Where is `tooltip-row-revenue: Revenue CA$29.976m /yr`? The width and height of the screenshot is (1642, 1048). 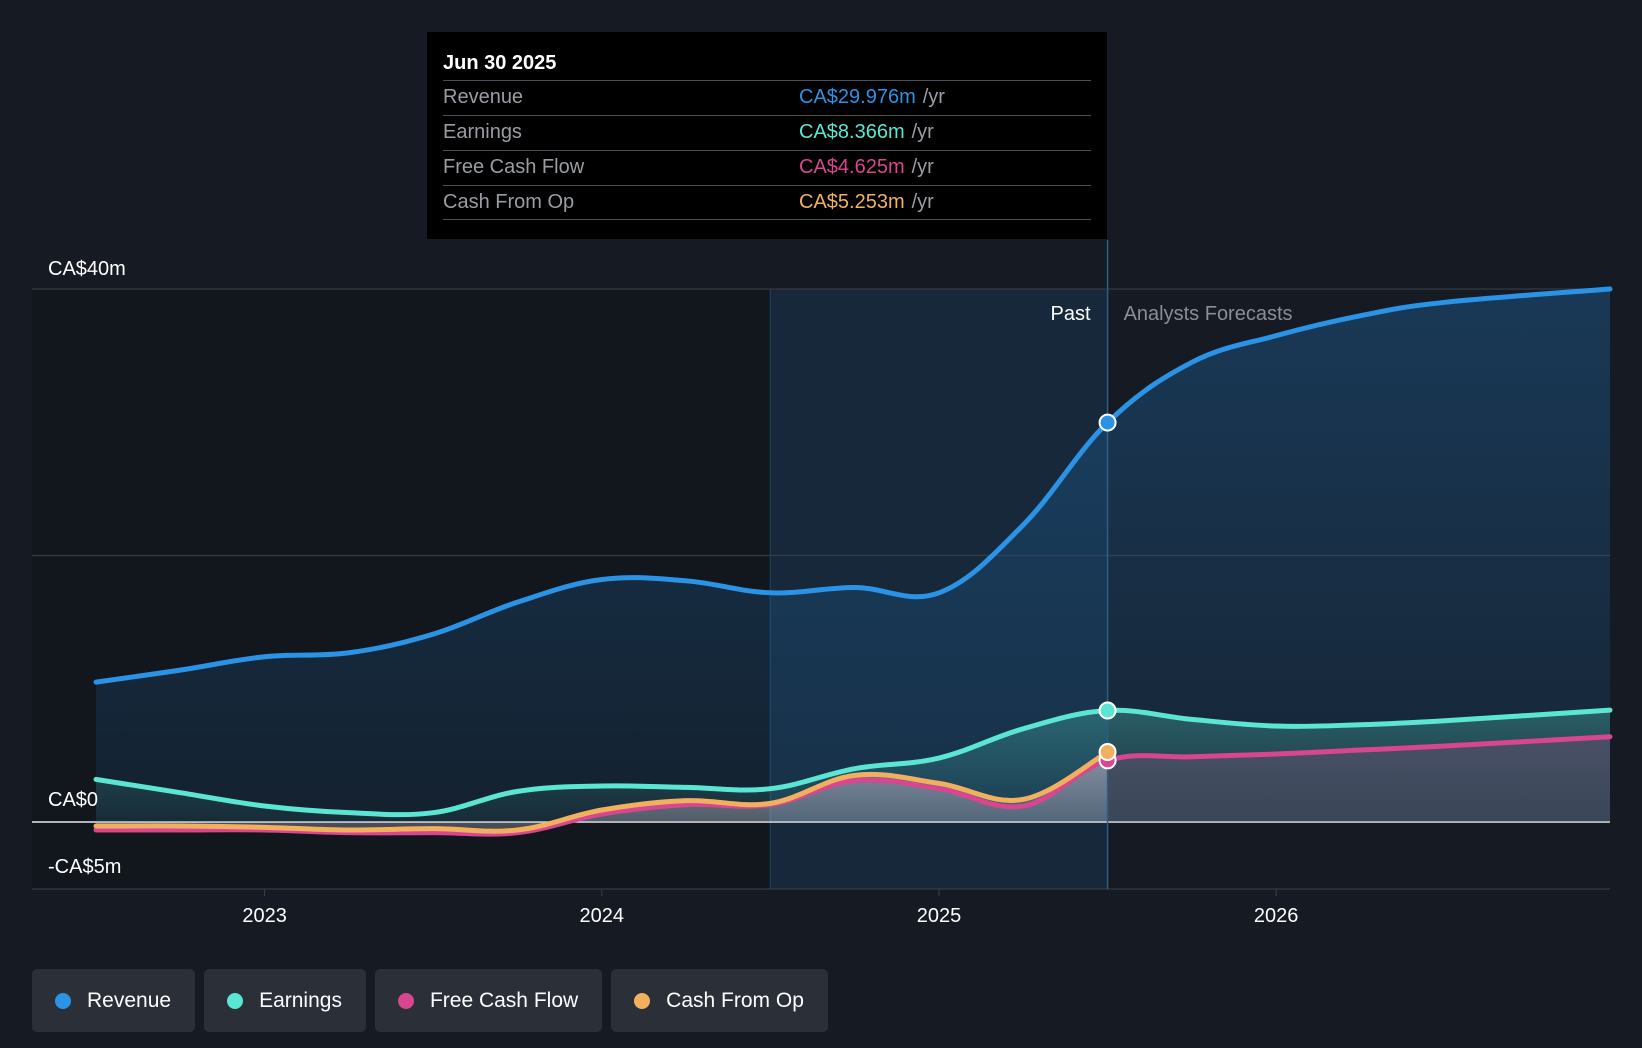 tooltip-row-revenue: Revenue CA$29.976m /yr is located at coordinates (767, 97).